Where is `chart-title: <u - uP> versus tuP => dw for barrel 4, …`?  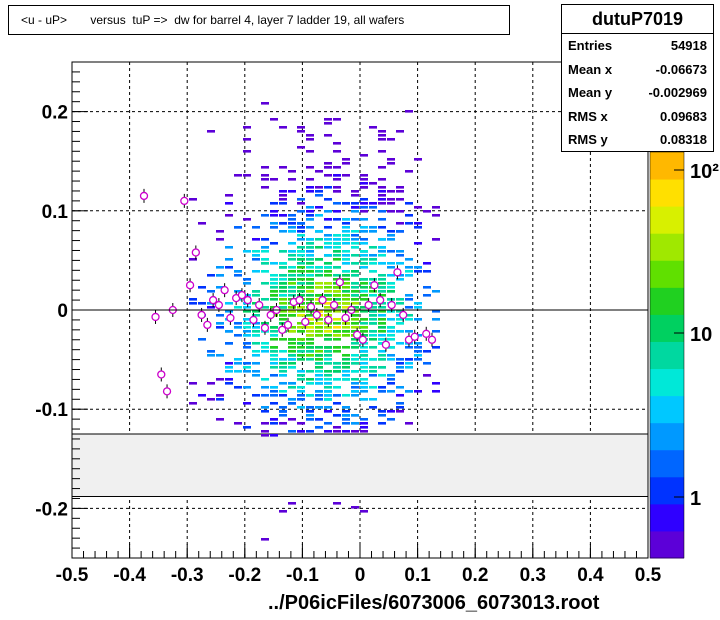
chart-title: <u - uP> versus tuP => dw for barrel 4, … is located at coordinates (259, 20).